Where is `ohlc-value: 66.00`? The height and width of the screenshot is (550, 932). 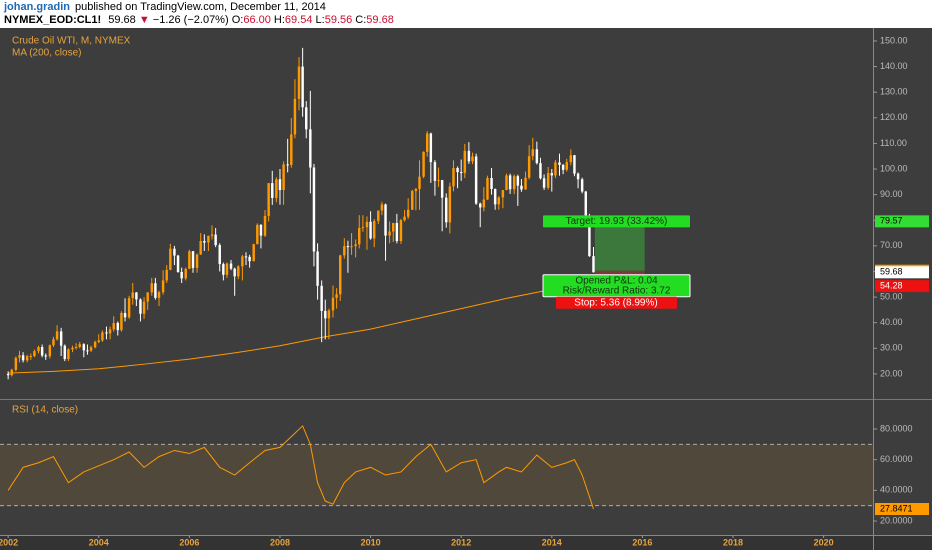
ohlc-value: 66.00 is located at coordinates (257, 20).